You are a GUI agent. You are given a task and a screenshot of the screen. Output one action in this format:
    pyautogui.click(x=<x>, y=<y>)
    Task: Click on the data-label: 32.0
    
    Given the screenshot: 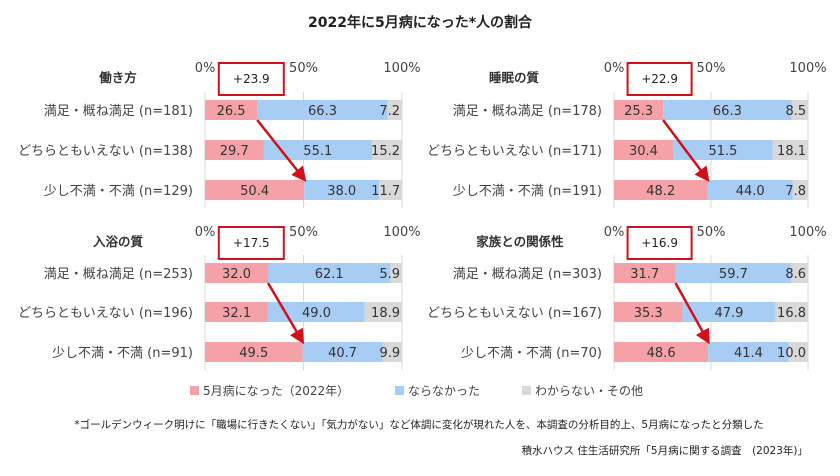 What is the action you would take?
    pyautogui.click(x=236, y=274)
    